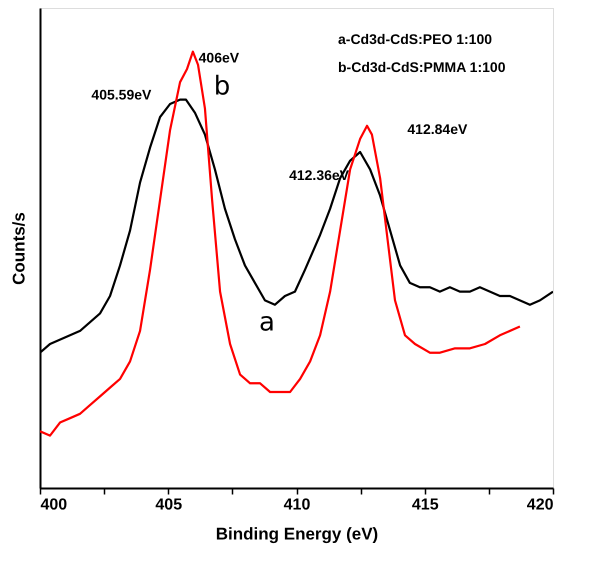  Describe the element at coordinates (415, 39) in the screenshot. I see `text: a-Cd3d-CdS:PEO 1:100` at that location.